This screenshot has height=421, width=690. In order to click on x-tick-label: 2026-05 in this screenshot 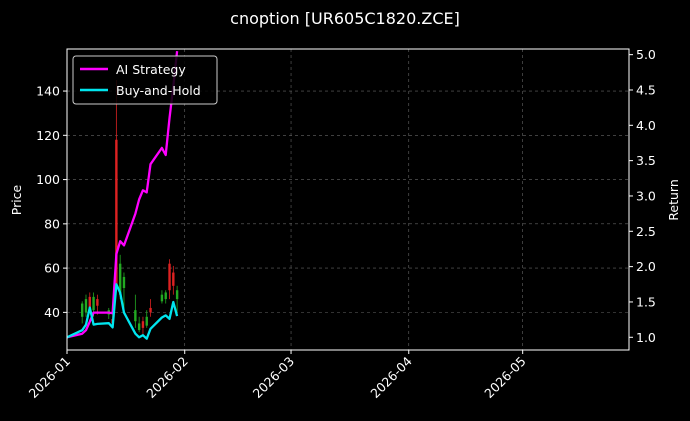, I will do `click(505, 378)`.